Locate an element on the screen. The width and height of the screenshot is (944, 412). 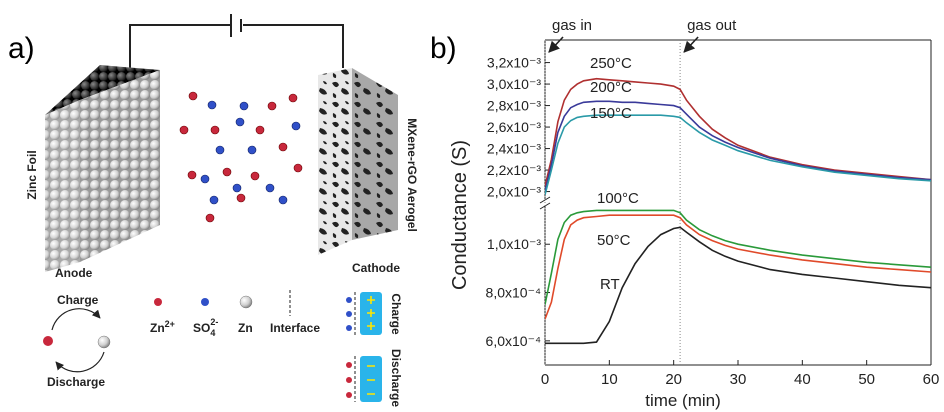
cathode-side is located at coordinates (375, 154).